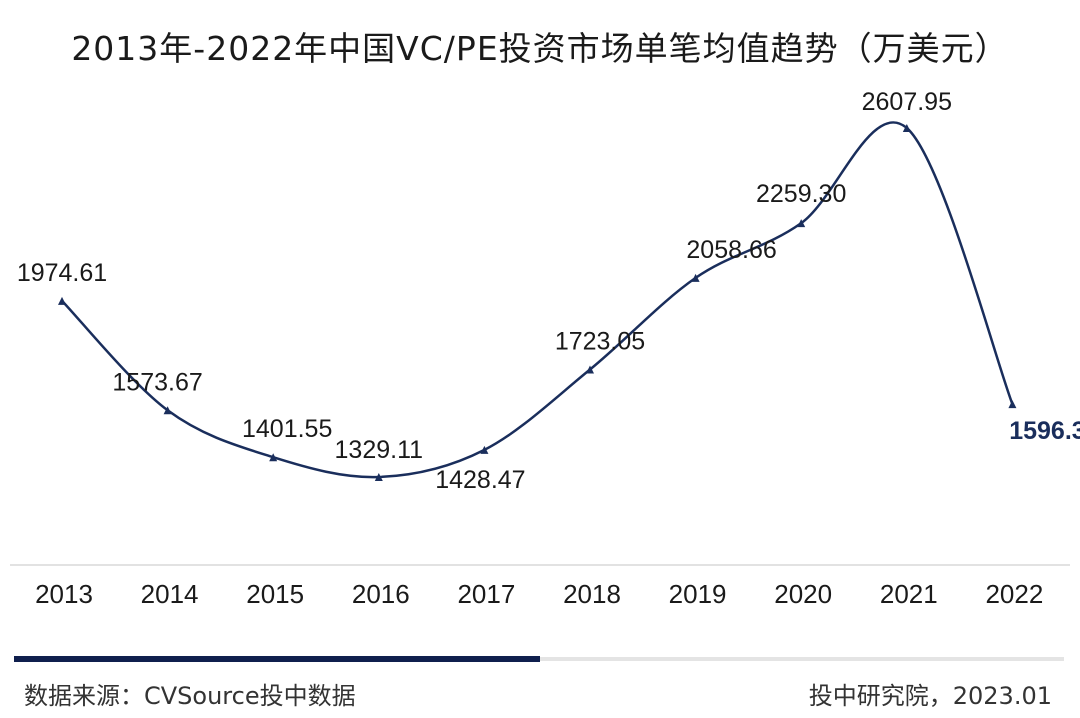  What do you see at coordinates (801, 194) in the screenshot?
I see `data-label-2020: 2259.30` at bounding box center [801, 194].